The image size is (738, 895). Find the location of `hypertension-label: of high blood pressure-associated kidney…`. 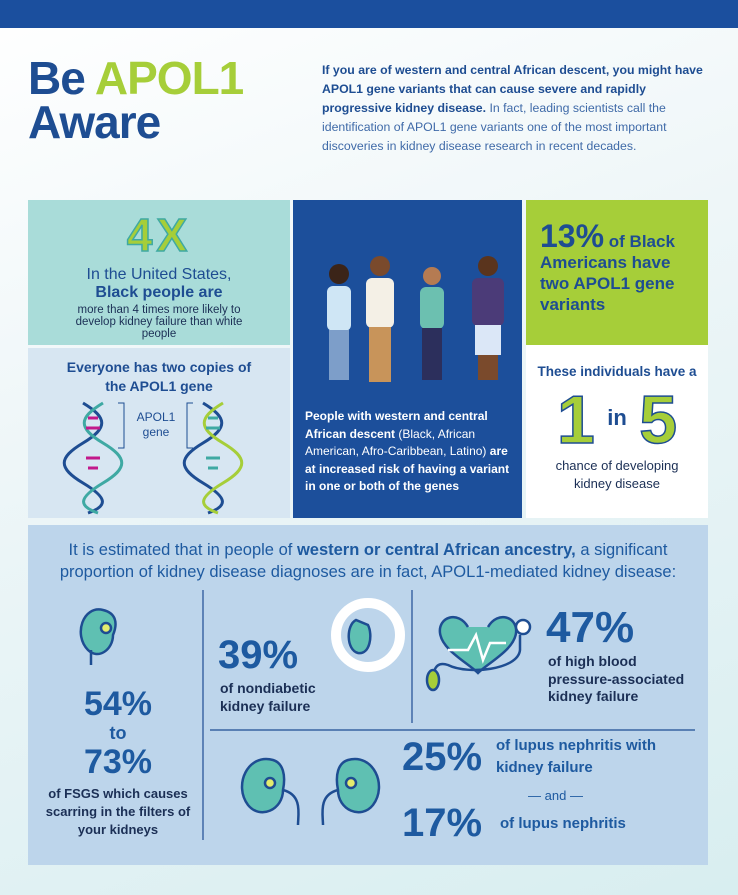

hypertension-label: of high blood pressure-associated kidney… is located at coordinates (616, 678).